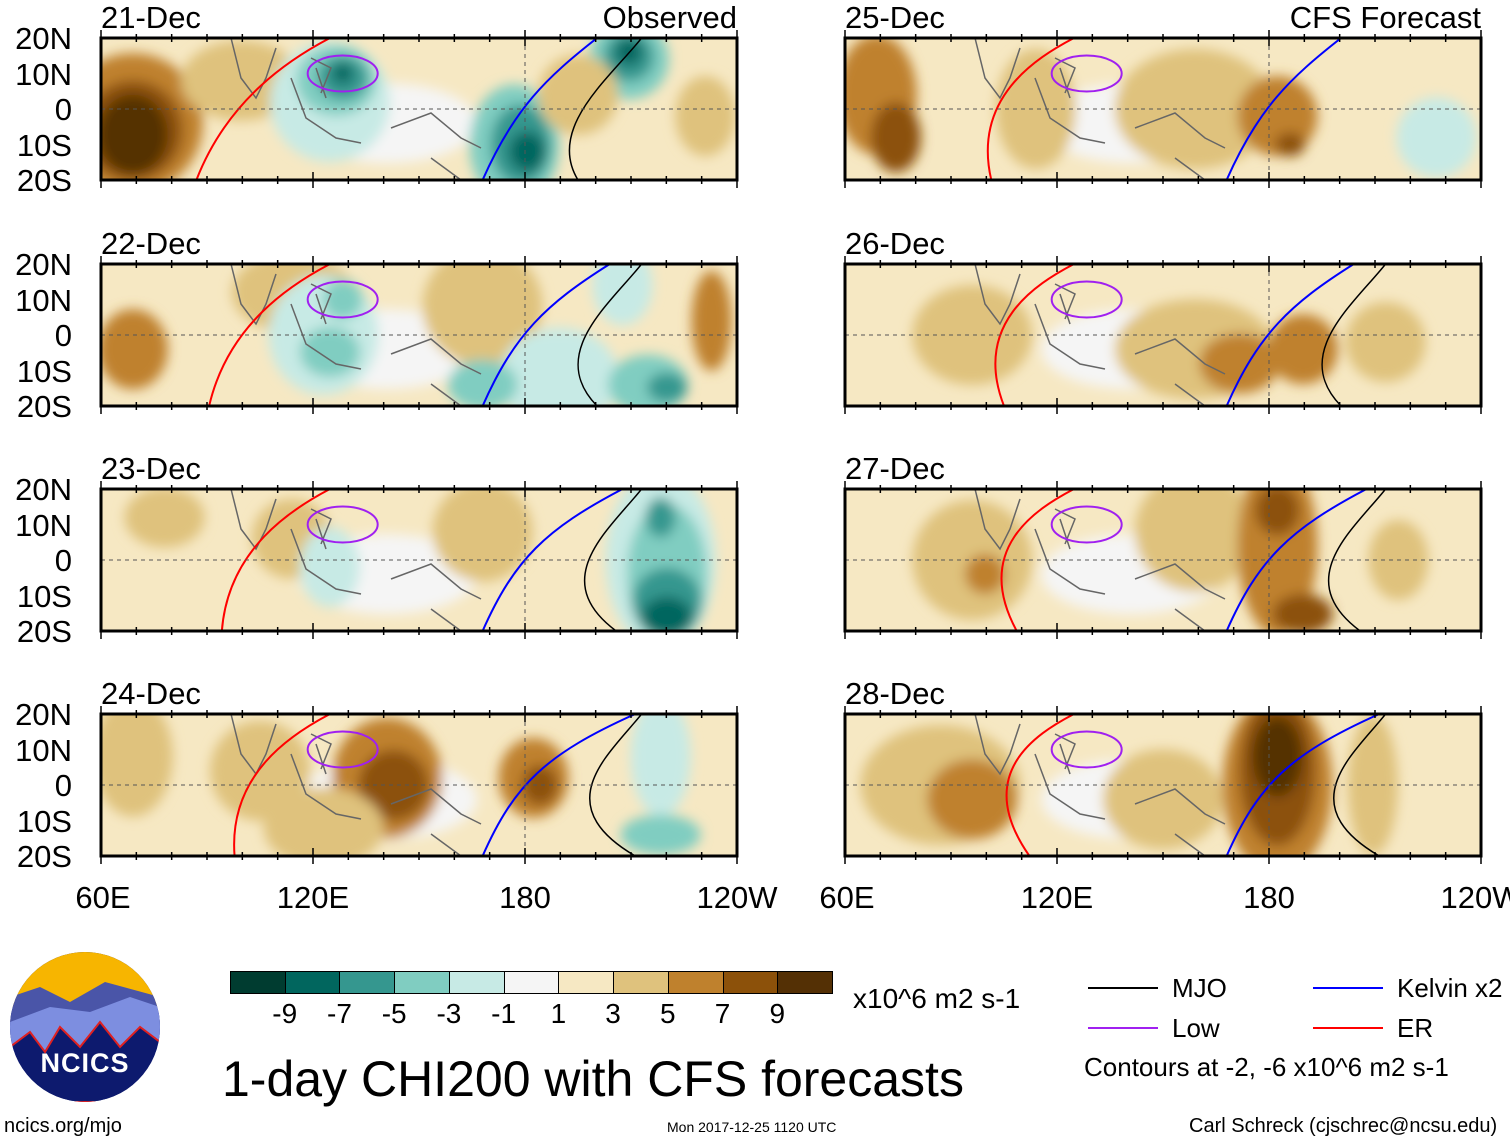 Image resolution: width=1510 pixels, height=1142 pixels. Describe the element at coordinates (44, 856) in the screenshot. I see `lat-tick-label: 20S` at that location.